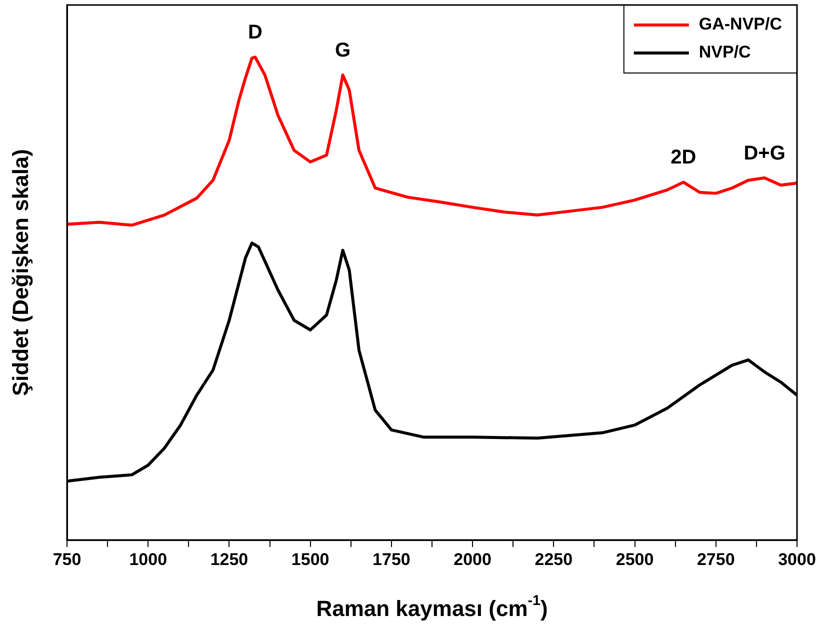 The height and width of the screenshot is (637, 827). I want to click on x-tick-label: 1250, so click(229, 559).